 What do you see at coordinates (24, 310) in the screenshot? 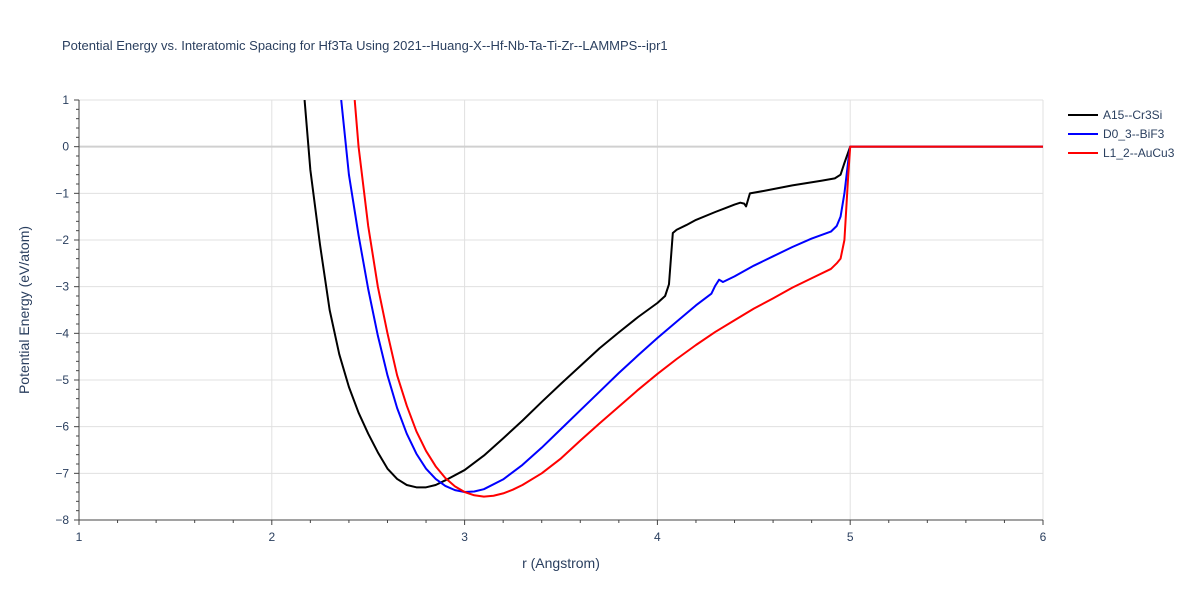
I see `y-axis-title: Potential Energy (eV/atom)` at bounding box center [24, 310].